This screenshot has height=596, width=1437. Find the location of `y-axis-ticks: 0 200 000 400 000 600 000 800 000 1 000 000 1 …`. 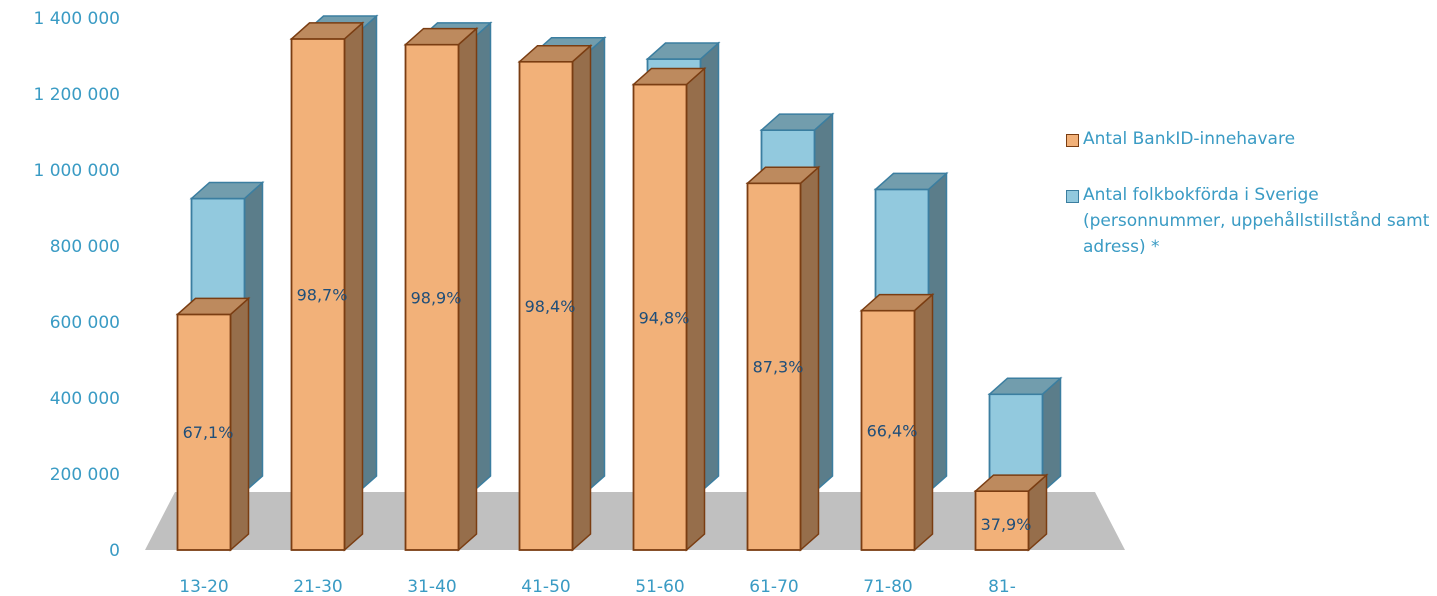

y-axis-ticks: 0 200 000 400 000 600 000 800 000 1 000 000 1 … is located at coordinates (76, 285).